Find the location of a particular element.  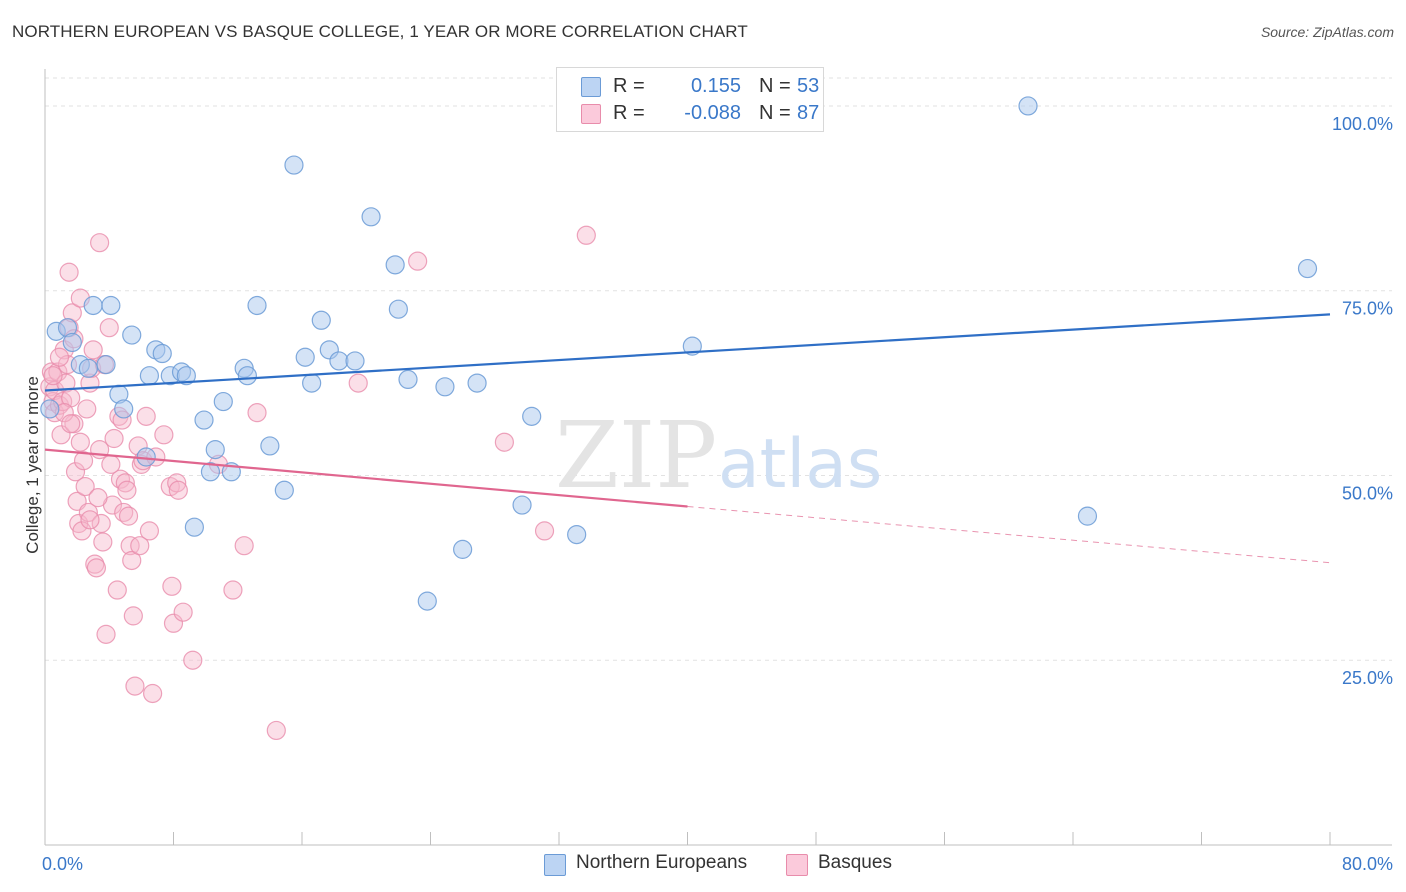

y-axis-label: College, 1 year or more is located at coordinates (32, 465).